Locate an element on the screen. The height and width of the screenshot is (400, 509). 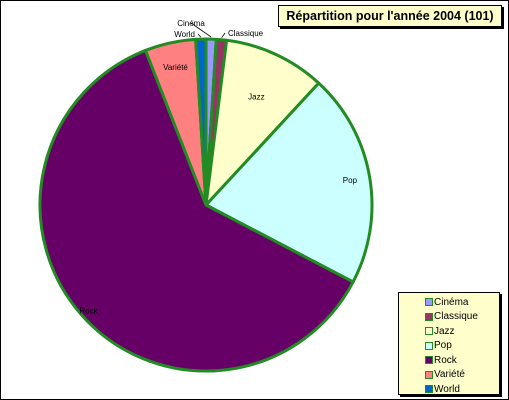
slice-label-variete: Variété is located at coordinates (175, 67).